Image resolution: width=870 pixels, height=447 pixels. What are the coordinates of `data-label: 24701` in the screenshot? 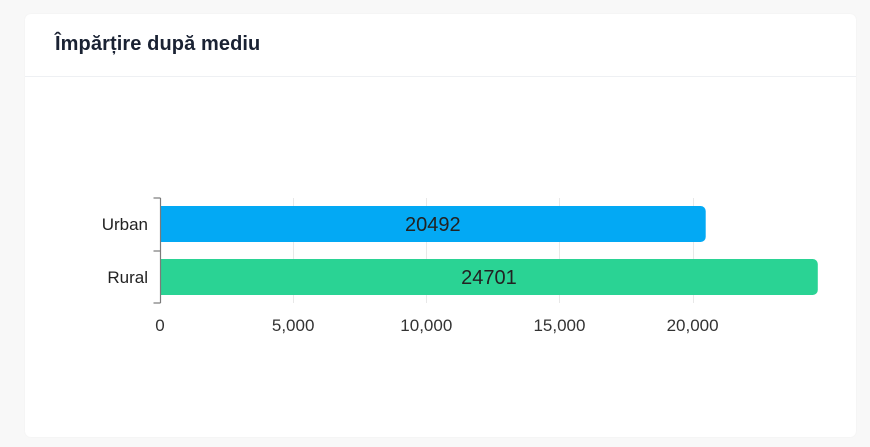 It's located at (489, 278).